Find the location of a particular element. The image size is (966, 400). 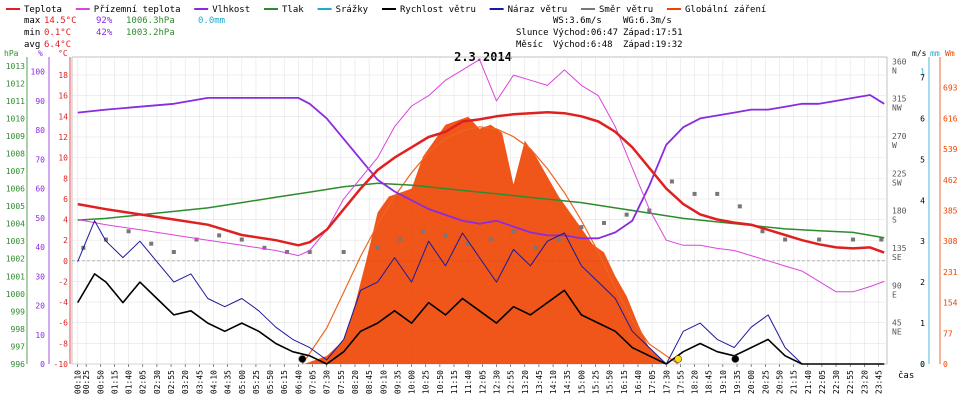

temperature-axis-tick-label: 8 is located at coordinates (65, 178).